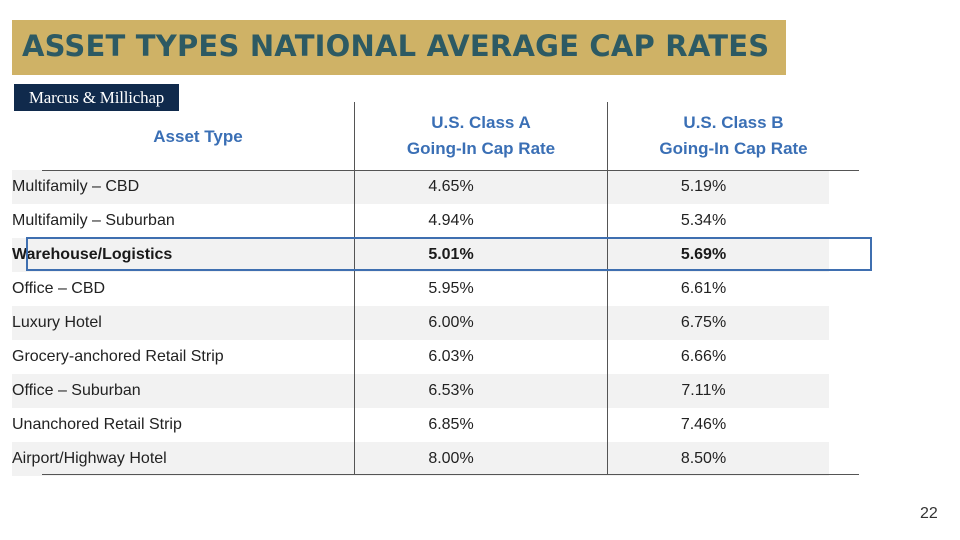 The height and width of the screenshot is (540, 960). I want to click on class-a-rate-cell: 4.94%, so click(451, 220).